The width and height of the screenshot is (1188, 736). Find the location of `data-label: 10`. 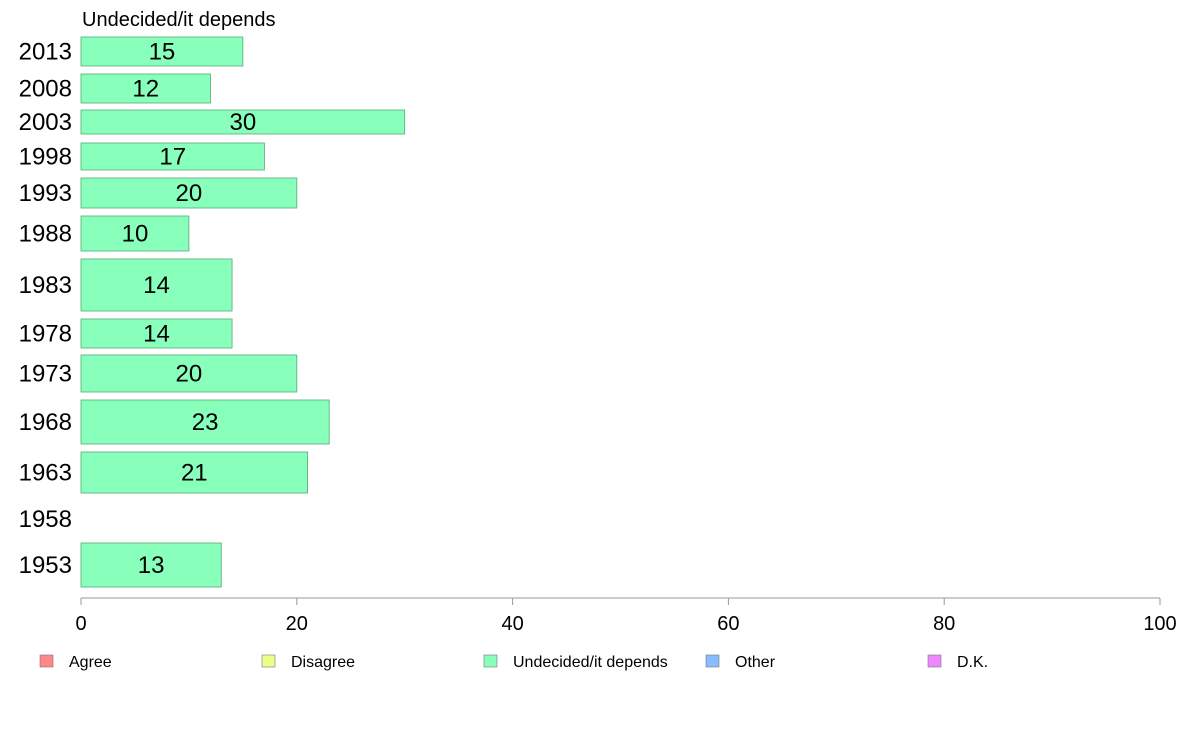

data-label: 10 is located at coordinates (135, 234).